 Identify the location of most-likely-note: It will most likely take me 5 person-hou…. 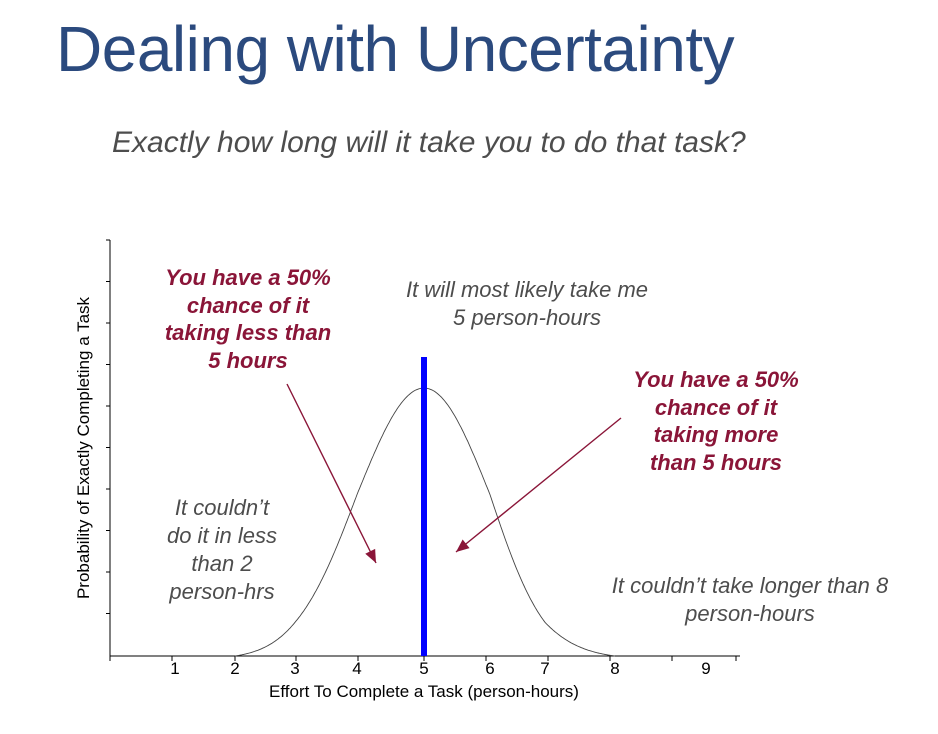
(527, 304).